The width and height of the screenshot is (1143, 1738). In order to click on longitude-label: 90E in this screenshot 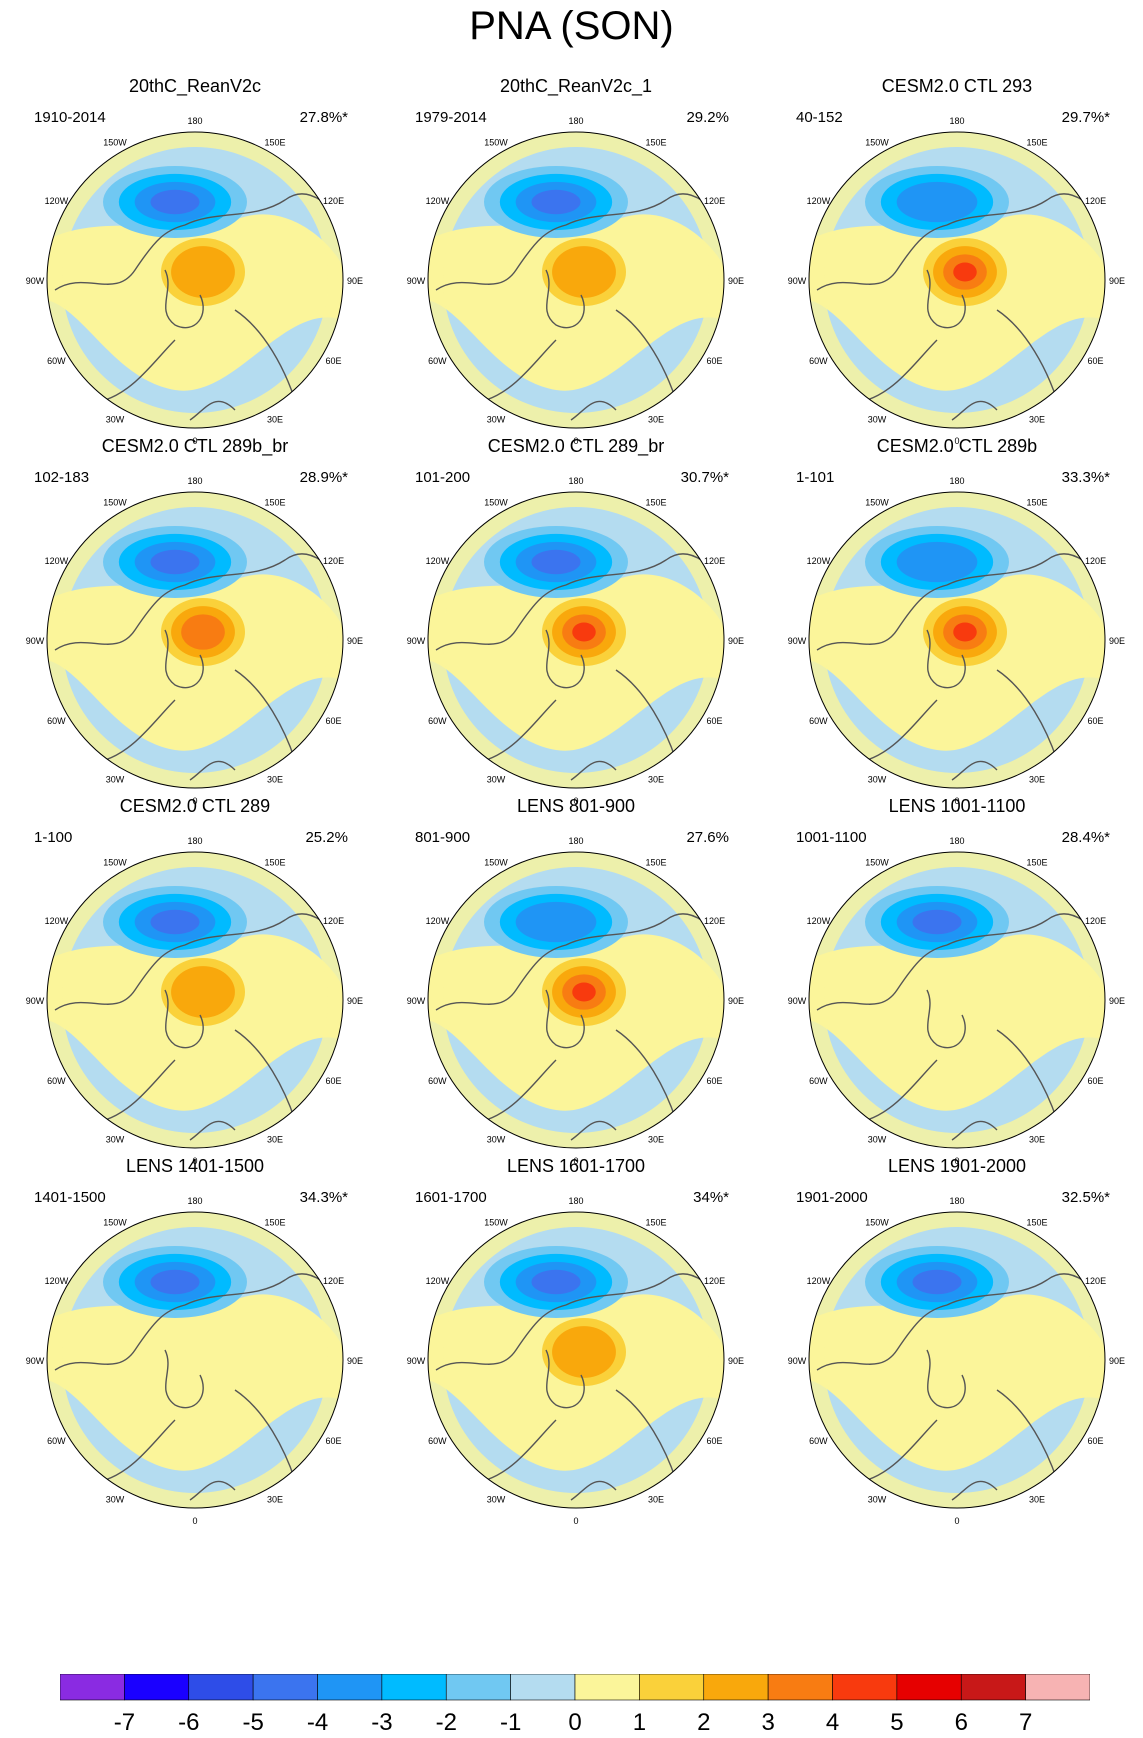, I will do `click(355, 1361)`.